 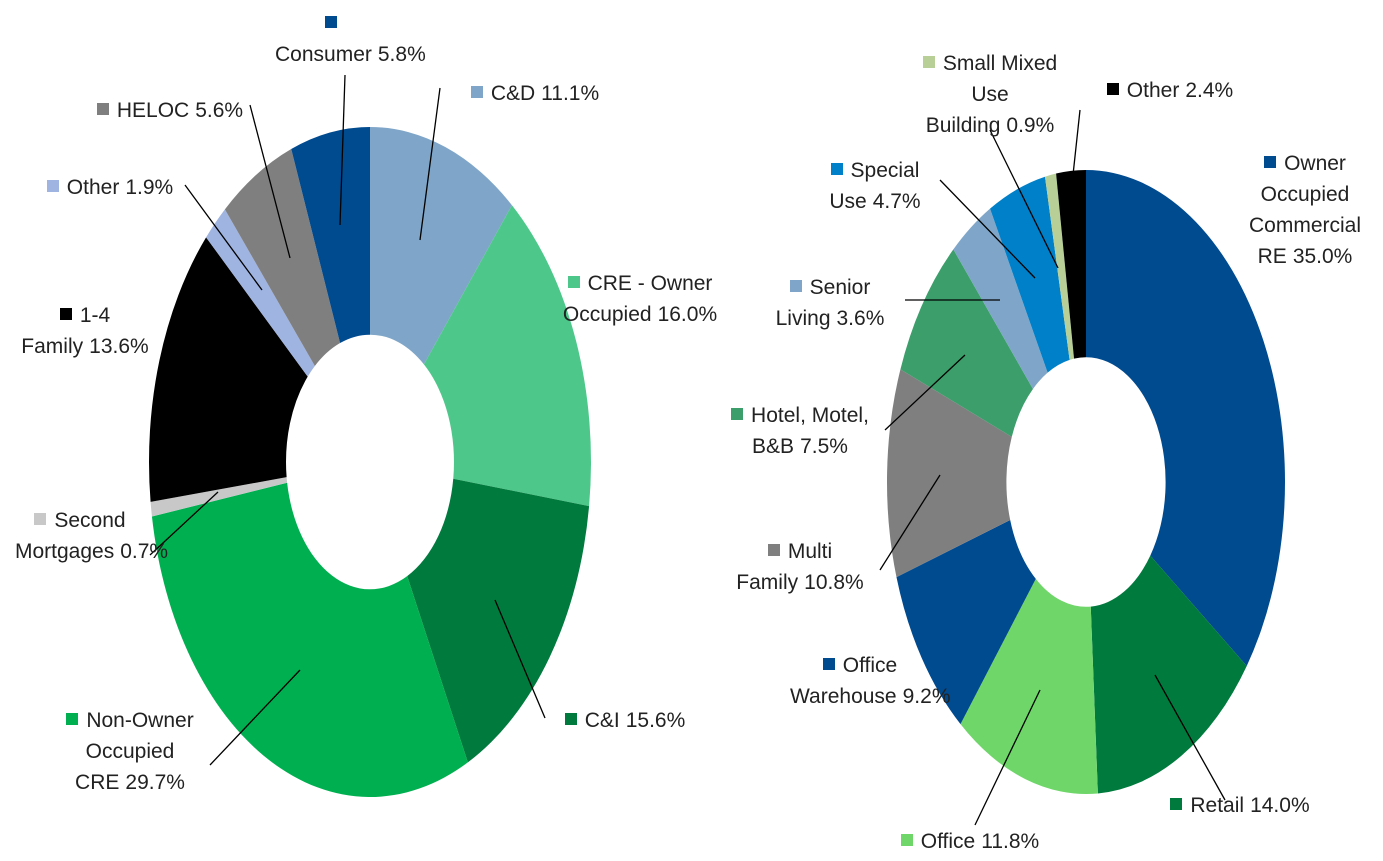 I want to click on category-name: HELOC, so click(x=153, y=110).